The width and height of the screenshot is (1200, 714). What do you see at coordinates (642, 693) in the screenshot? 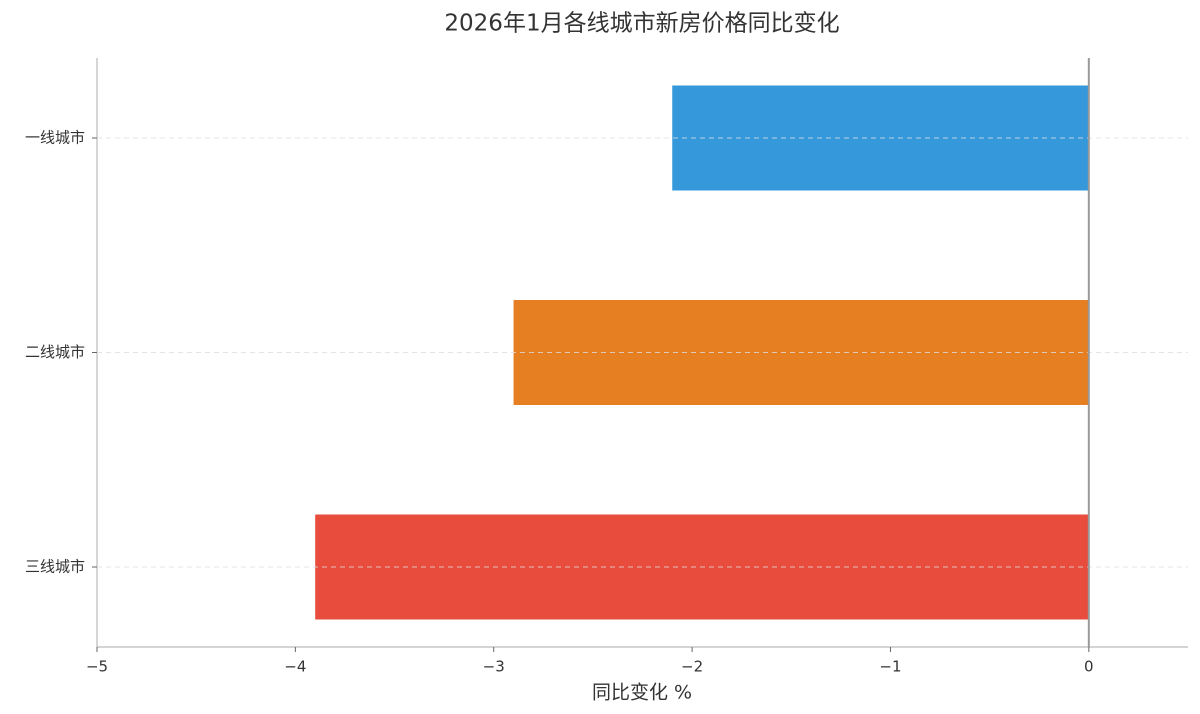
I see `x-axis-label: 同比变化 %` at bounding box center [642, 693].